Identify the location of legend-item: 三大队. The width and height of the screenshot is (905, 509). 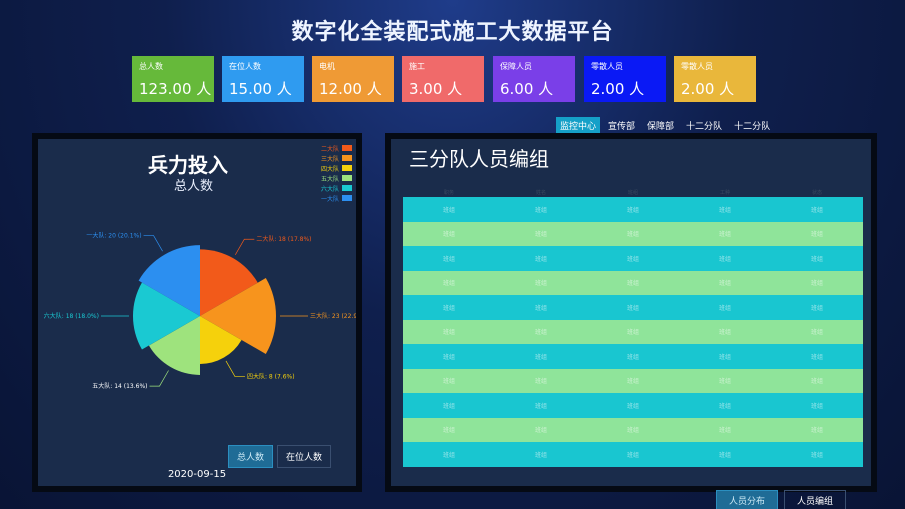
(336, 158).